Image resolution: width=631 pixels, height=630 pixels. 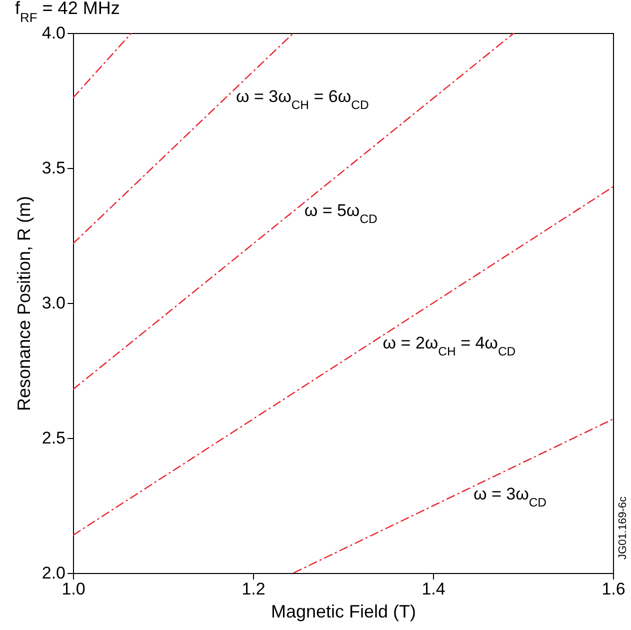 What do you see at coordinates (343, 612) in the screenshot?
I see `x-axis-title: Magnetic Field (T)` at bounding box center [343, 612].